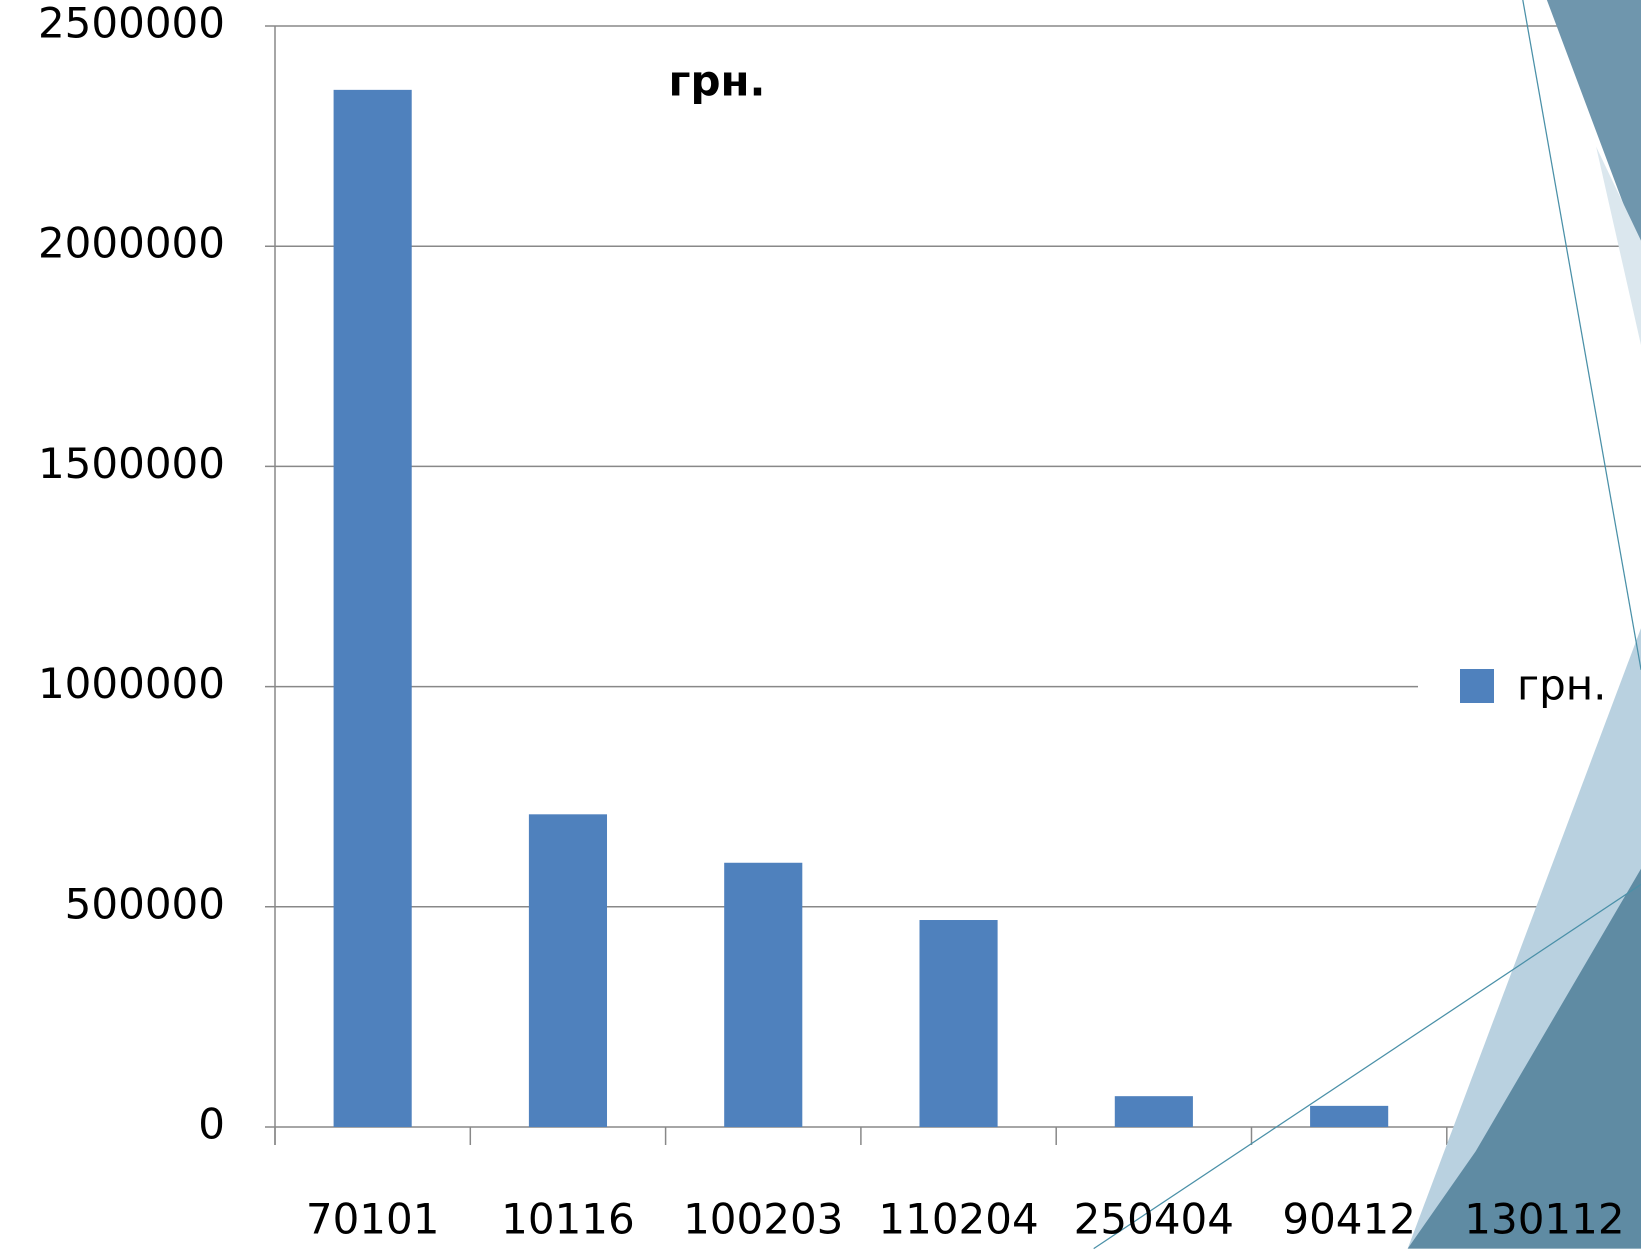 This screenshot has height=1249, width=1641. Describe the element at coordinates (1477, 686) in the screenshot. I see `legend-swatch` at that location.